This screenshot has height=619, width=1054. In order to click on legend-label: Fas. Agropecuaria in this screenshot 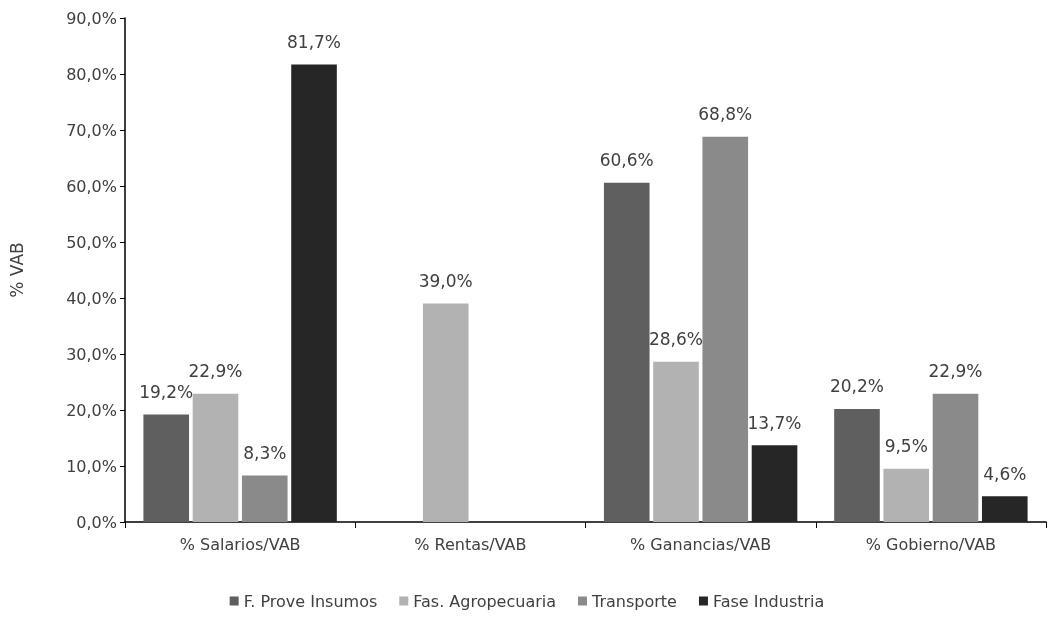, I will do `click(485, 601)`.